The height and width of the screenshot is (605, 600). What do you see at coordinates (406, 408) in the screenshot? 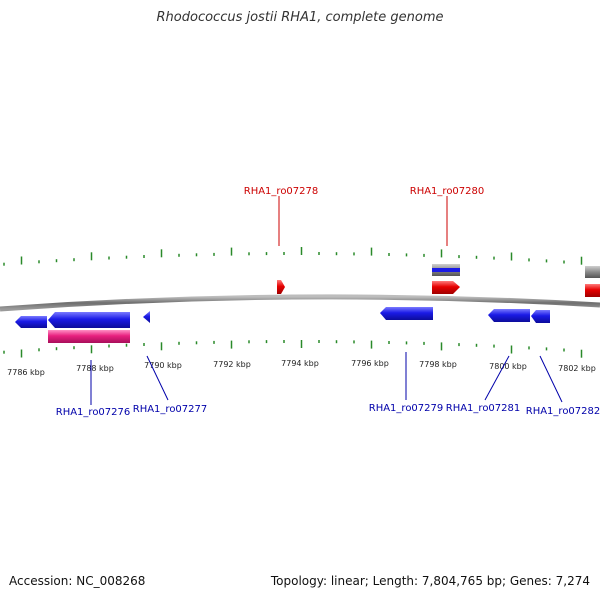
I see `label-ro07279: RHA1_ro07279` at bounding box center [406, 408].